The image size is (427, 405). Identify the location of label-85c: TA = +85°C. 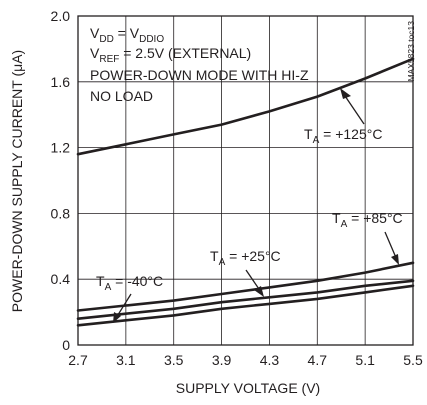
(367, 220).